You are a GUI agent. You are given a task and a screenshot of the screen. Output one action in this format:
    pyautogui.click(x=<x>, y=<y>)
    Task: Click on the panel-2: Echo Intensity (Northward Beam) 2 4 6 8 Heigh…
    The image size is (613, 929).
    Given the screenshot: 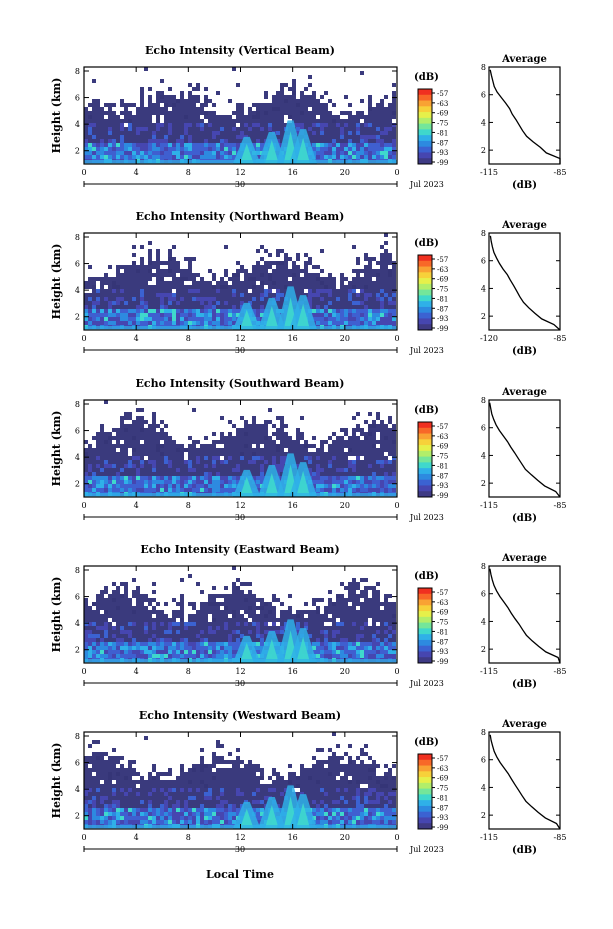 What is the action you would take?
    pyautogui.click(x=308, y=283)
    